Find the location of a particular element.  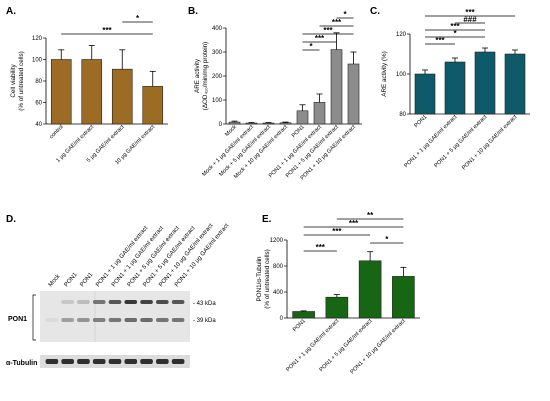

blot-marker-39kda: - 39 kDa is located at coordinates (204, 321).